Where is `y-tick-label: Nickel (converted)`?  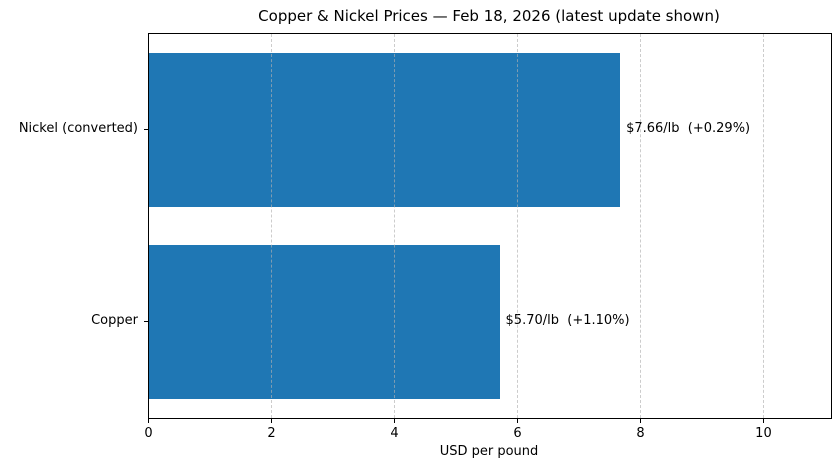
y-tick-label: Nickel (converted) is located at coordinates (78, 129).